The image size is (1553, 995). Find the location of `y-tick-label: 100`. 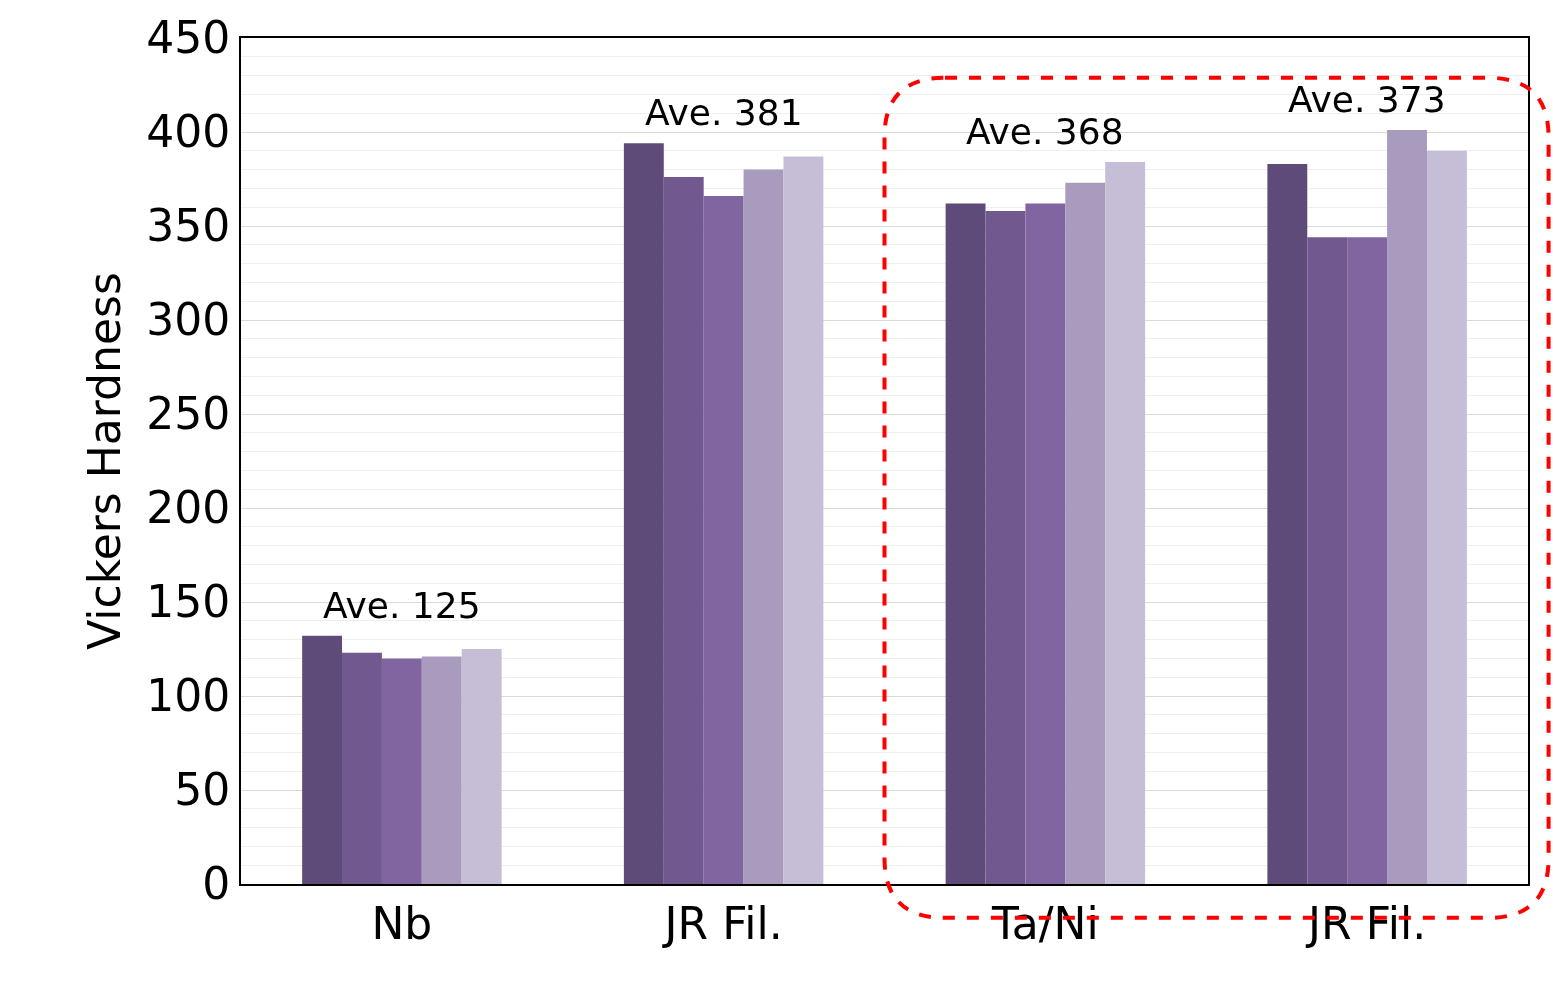

y-tick-label: 100 is located at coordinates (188, 696).